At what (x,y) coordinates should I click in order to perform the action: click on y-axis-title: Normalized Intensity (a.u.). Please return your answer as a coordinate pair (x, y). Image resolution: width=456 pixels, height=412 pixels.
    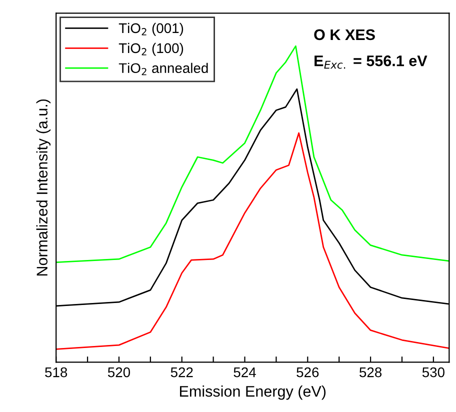
    Looking at the image, I should click on (43, 187).